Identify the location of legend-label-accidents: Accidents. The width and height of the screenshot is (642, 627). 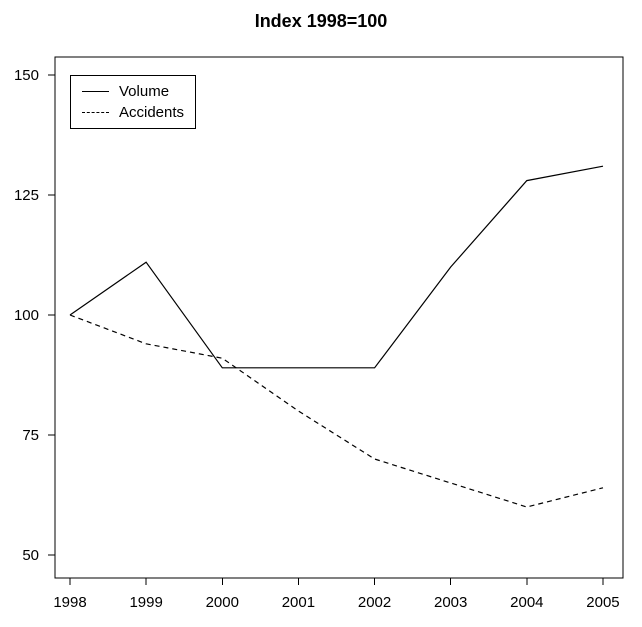
(152, 112).